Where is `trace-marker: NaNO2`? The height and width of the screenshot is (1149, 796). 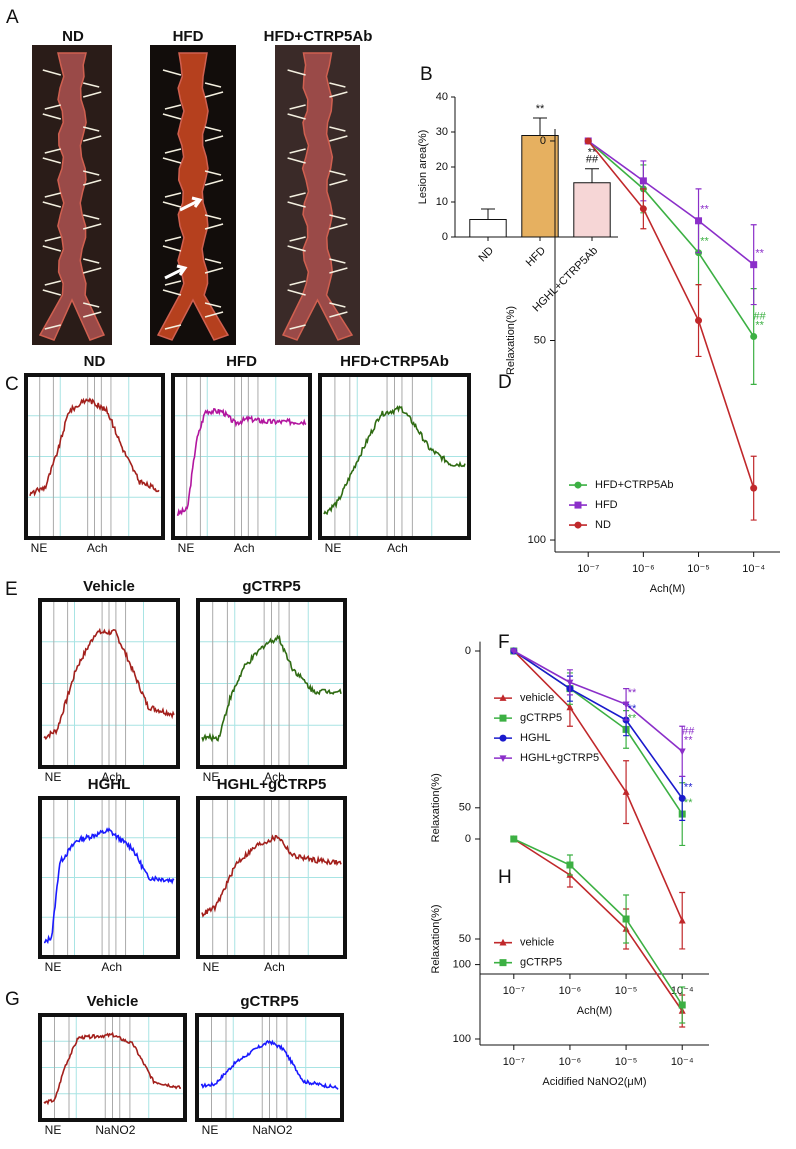
trace-marker: NaNO2 is located at coordinates (115, 1130).